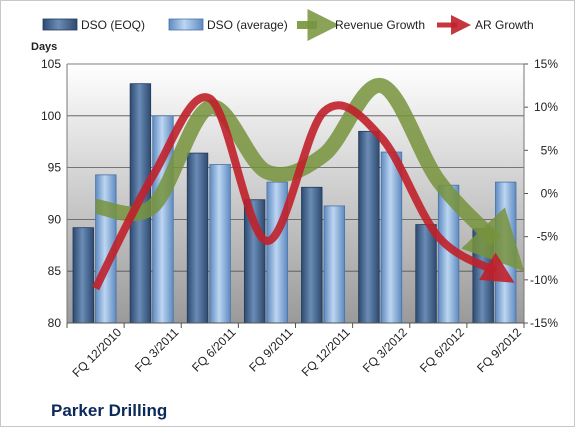  What do you see at coordinates (544, 323) in the screenshot?
I see `y2-tick-label: -15%` at bounding box center [544, 323].